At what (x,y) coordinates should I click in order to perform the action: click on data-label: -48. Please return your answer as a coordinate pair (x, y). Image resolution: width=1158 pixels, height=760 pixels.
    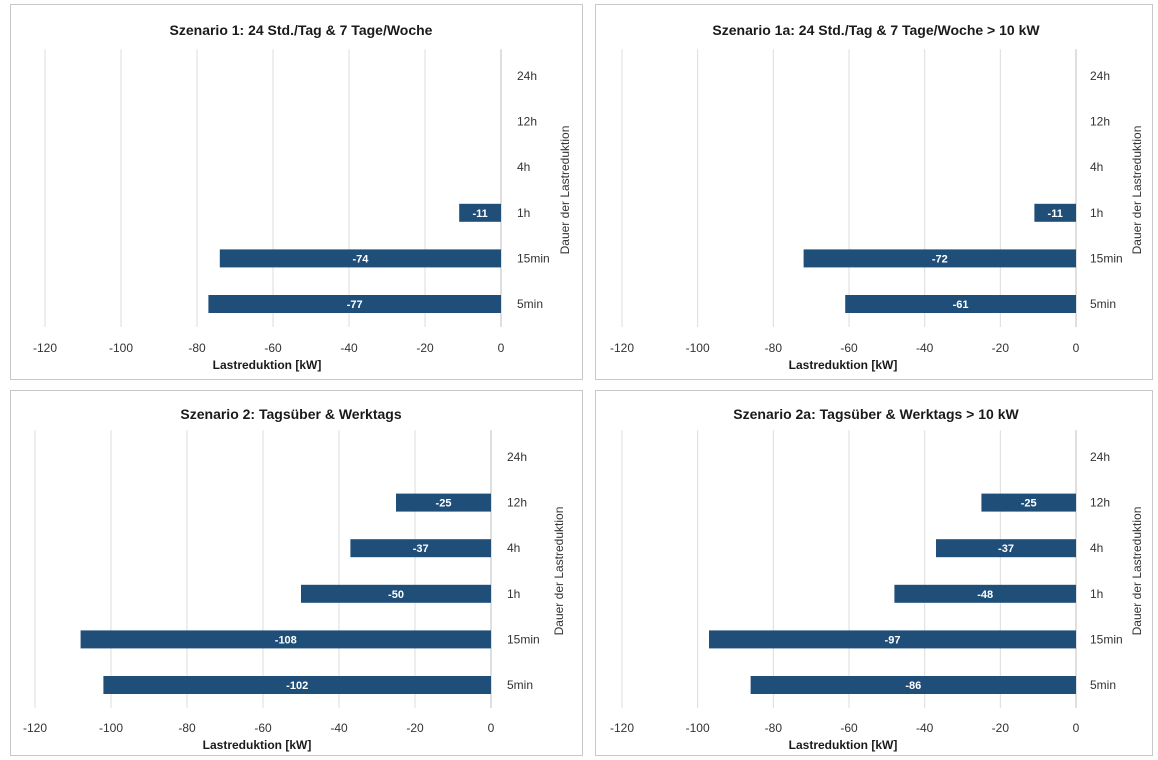
    Looking at the image, I should click on (985, 595).